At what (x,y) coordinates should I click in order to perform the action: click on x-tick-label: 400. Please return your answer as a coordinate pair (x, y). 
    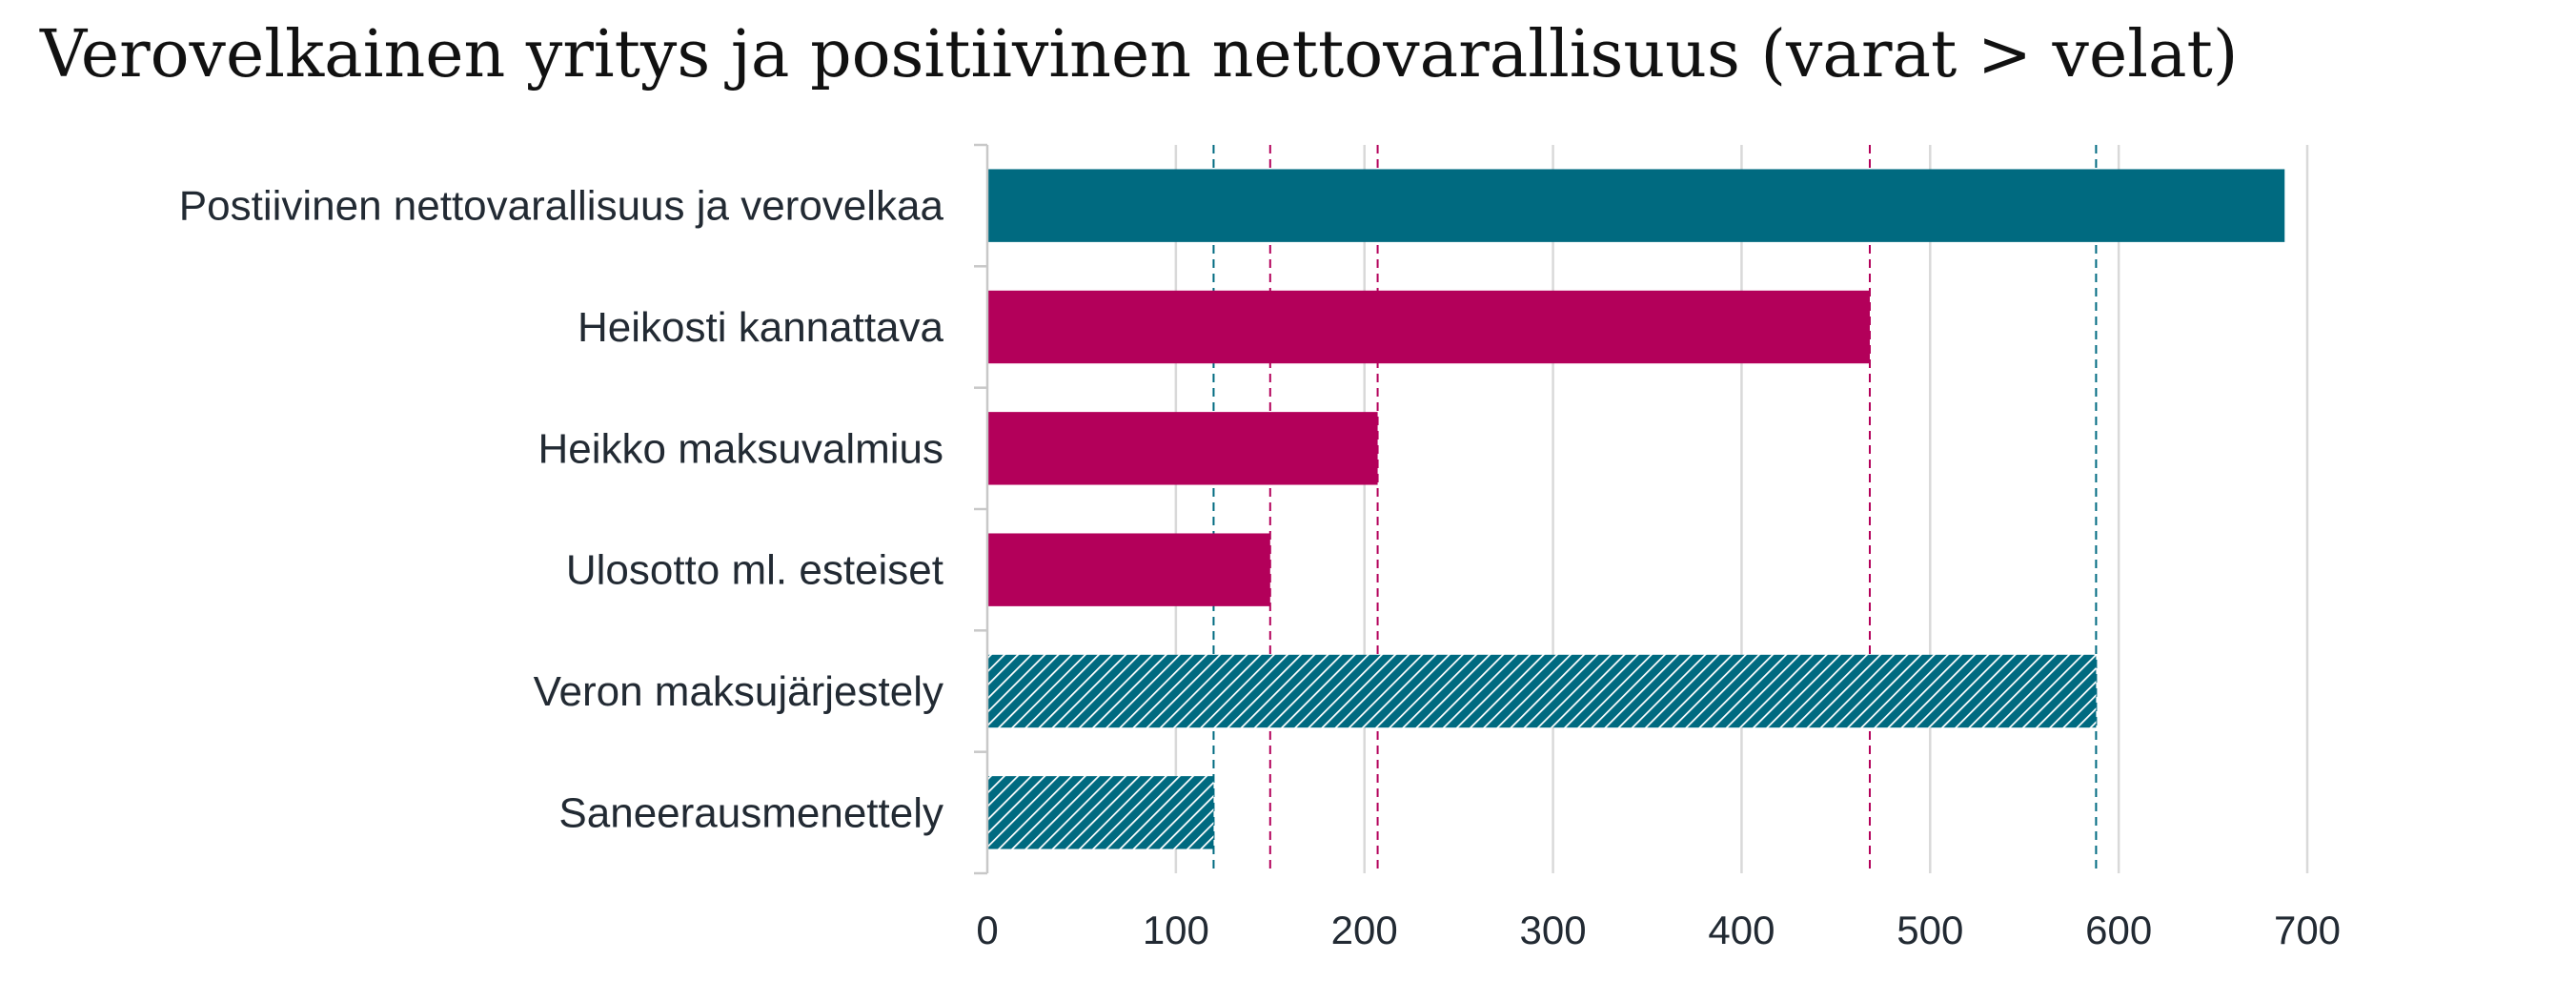
    Looking at the image, I should click on (1741, 930).